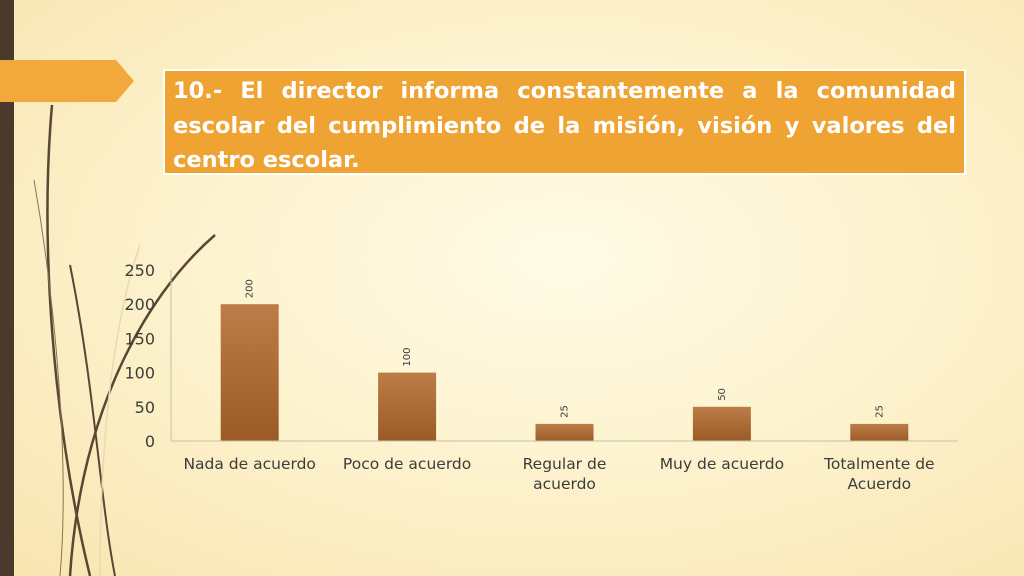 Image resolution: width=1024 pixels, height=576 pixels. What do you see at coordinates (407, 464) in the screenshot?
I see `category-label: Poco de acuerdo` at bounding box center [407, 464].